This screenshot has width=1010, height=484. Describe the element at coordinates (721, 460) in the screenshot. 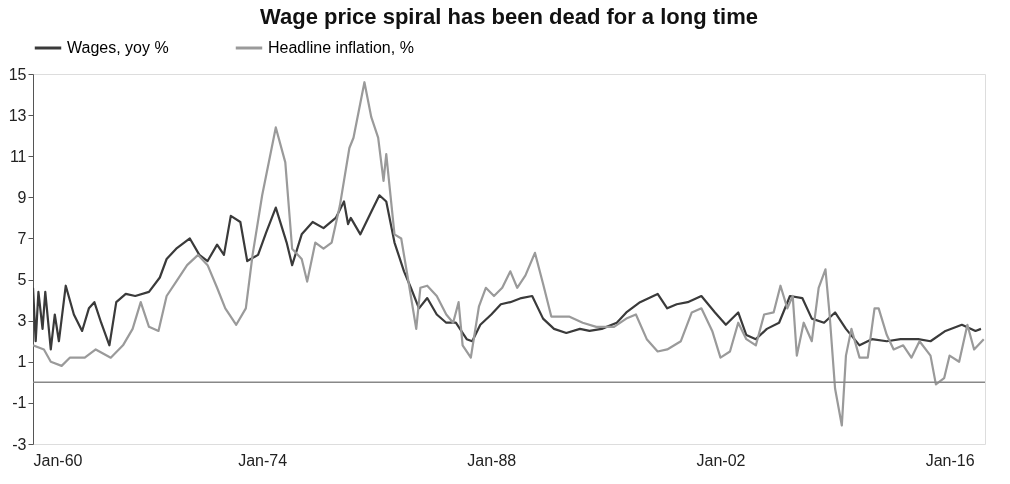

I see `x-tick-label: Jan-02` at that location.